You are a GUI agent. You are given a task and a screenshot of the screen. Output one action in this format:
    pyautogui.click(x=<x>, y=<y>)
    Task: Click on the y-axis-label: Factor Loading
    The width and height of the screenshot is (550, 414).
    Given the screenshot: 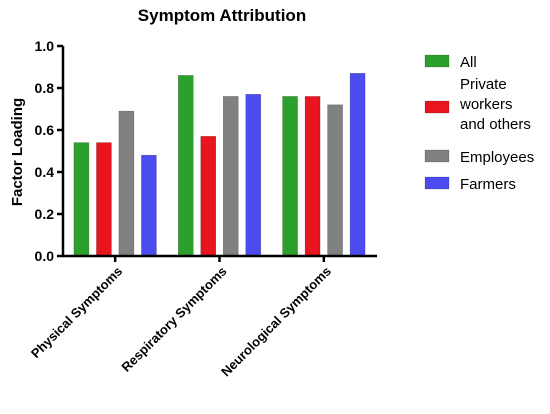 What is the action you would take?
    pyautogui.click(x=17, y=152)
    